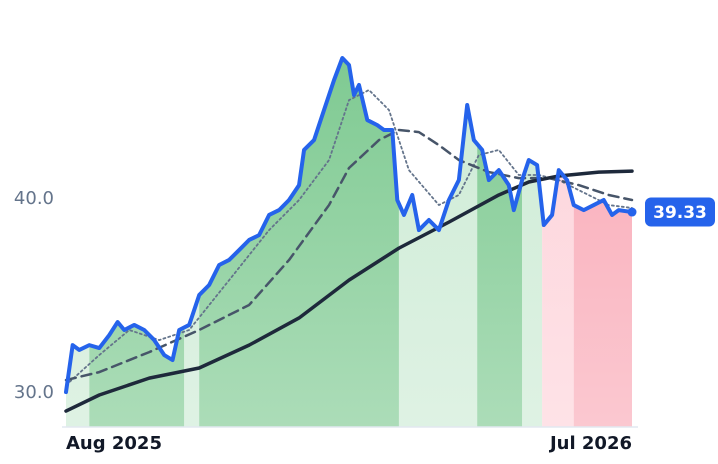 The width and height of the screenshot is (718, 464). What do you see at coordinates (34, 198) in the screenshot?
I see `y-tick-label: 40.0` at bounding box center [34, 198].